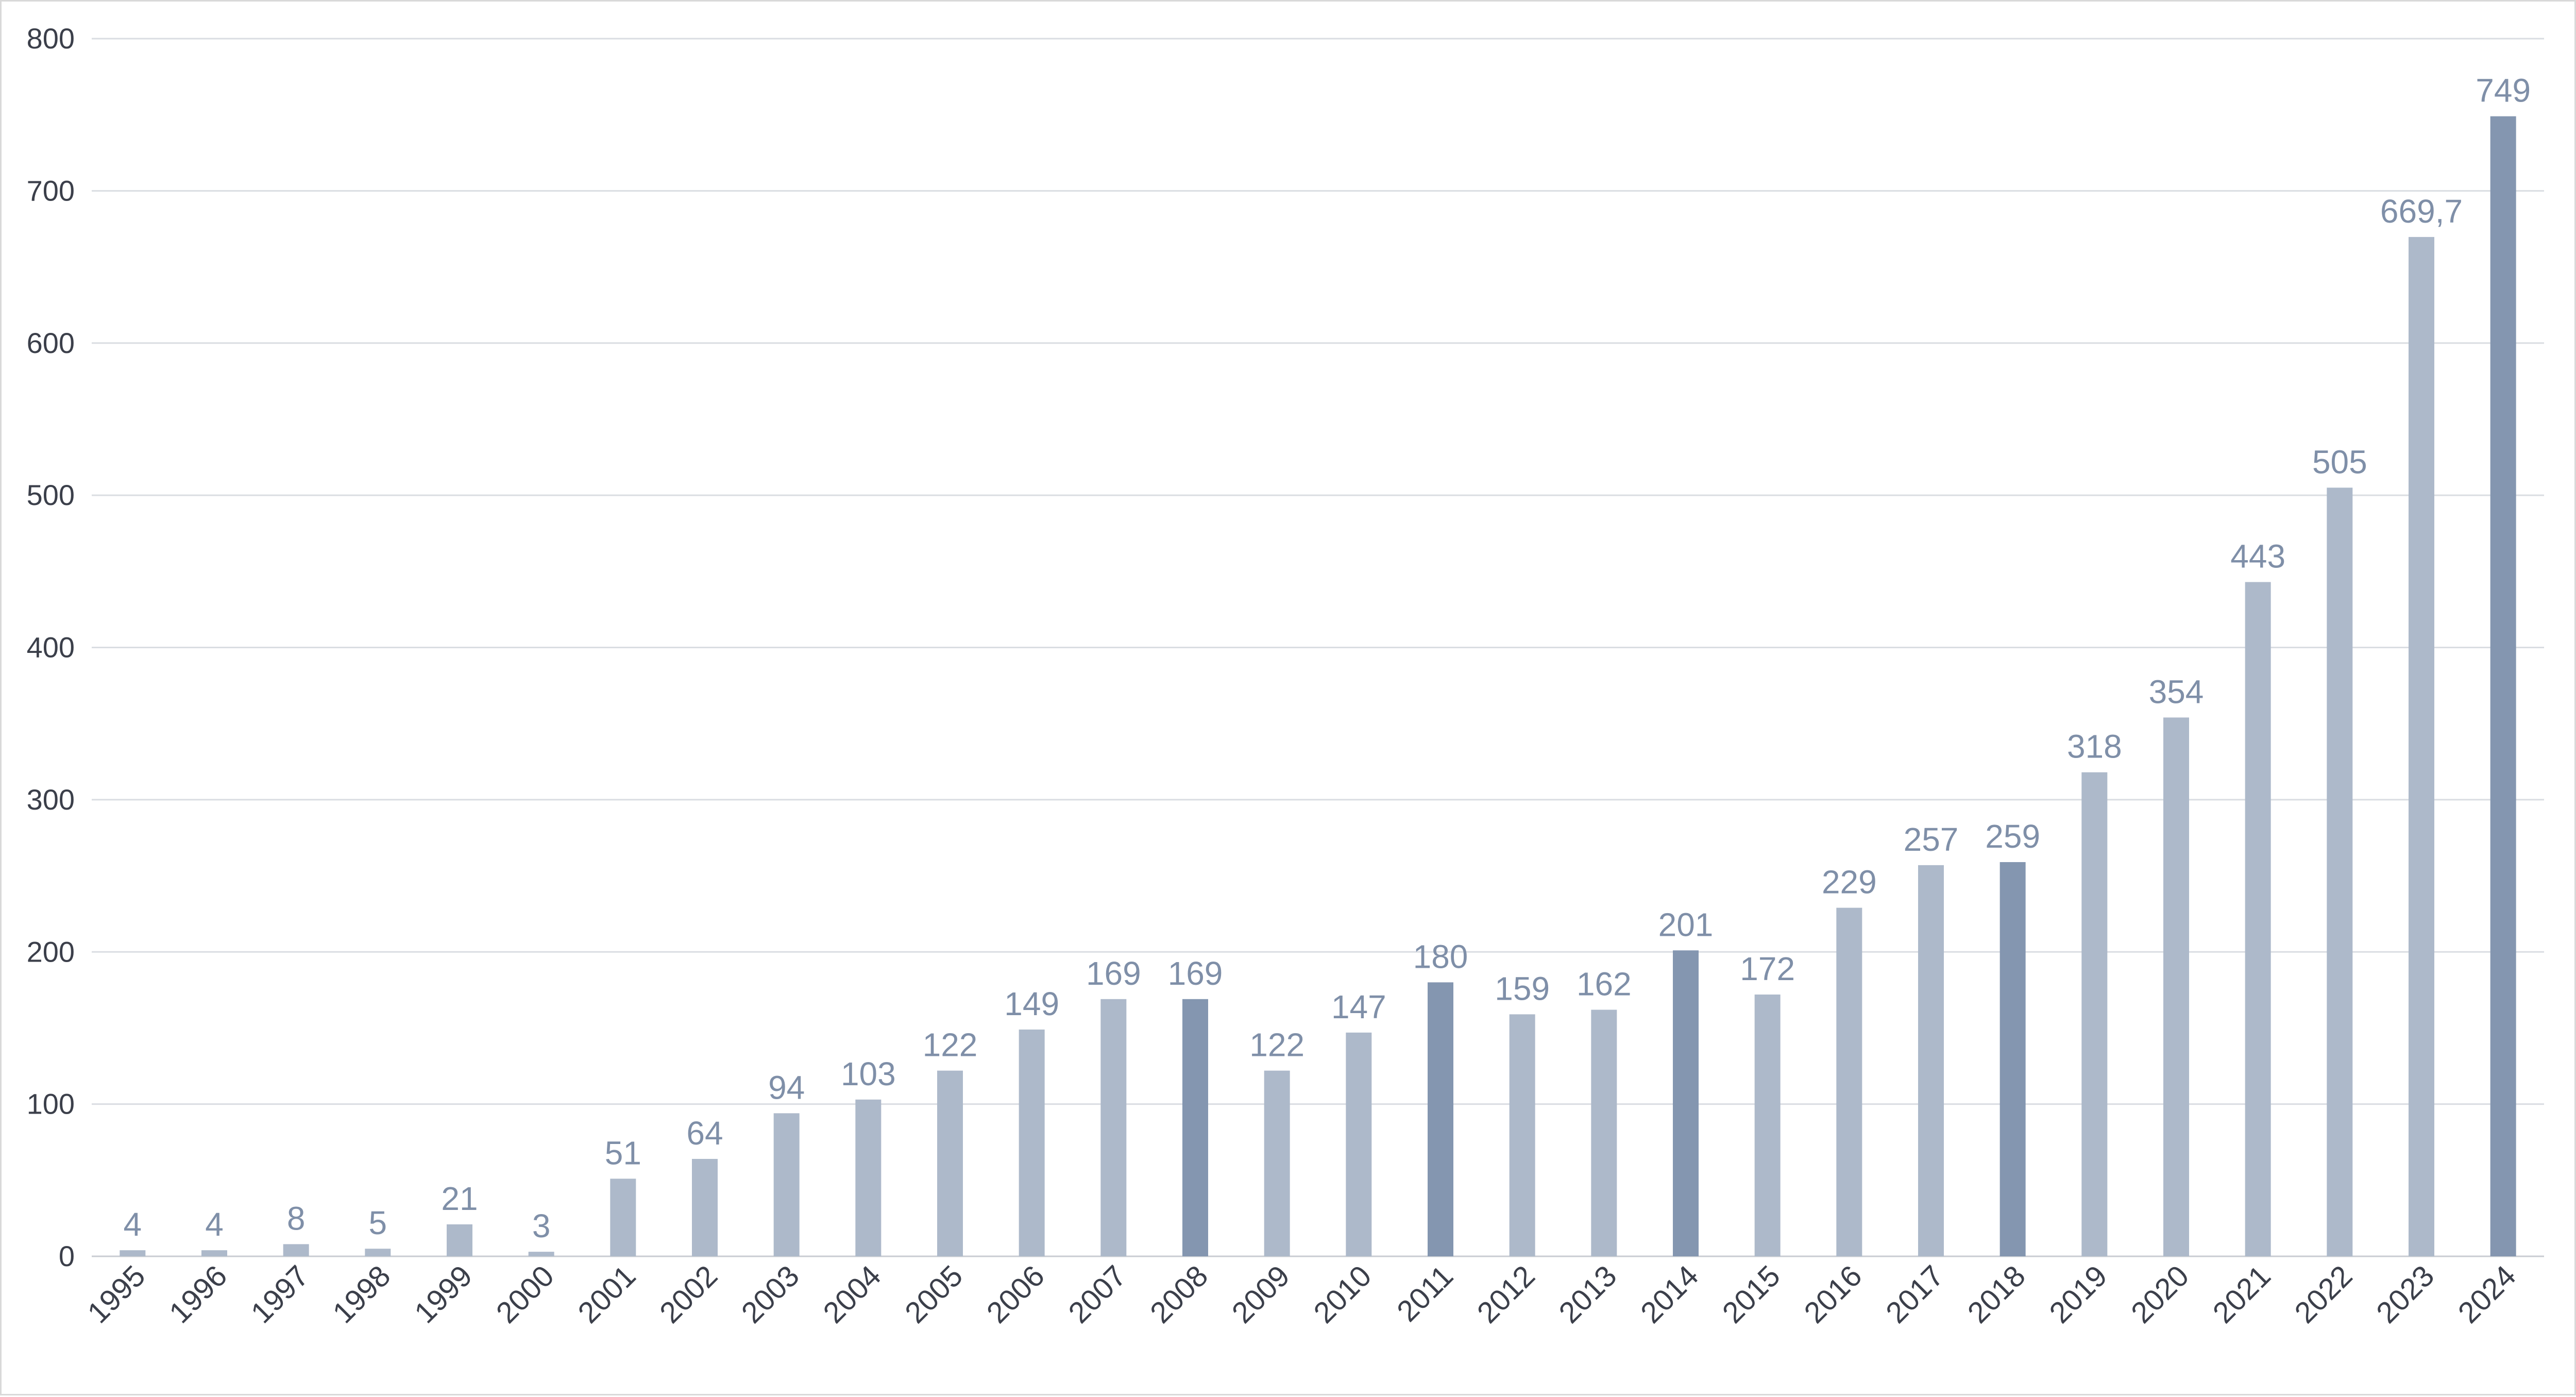  What do you see at coordinates (2160, 1294) in the screenshot?
I see `x-tick-label-2020: 2020` at bounding box center [2160, 1294].